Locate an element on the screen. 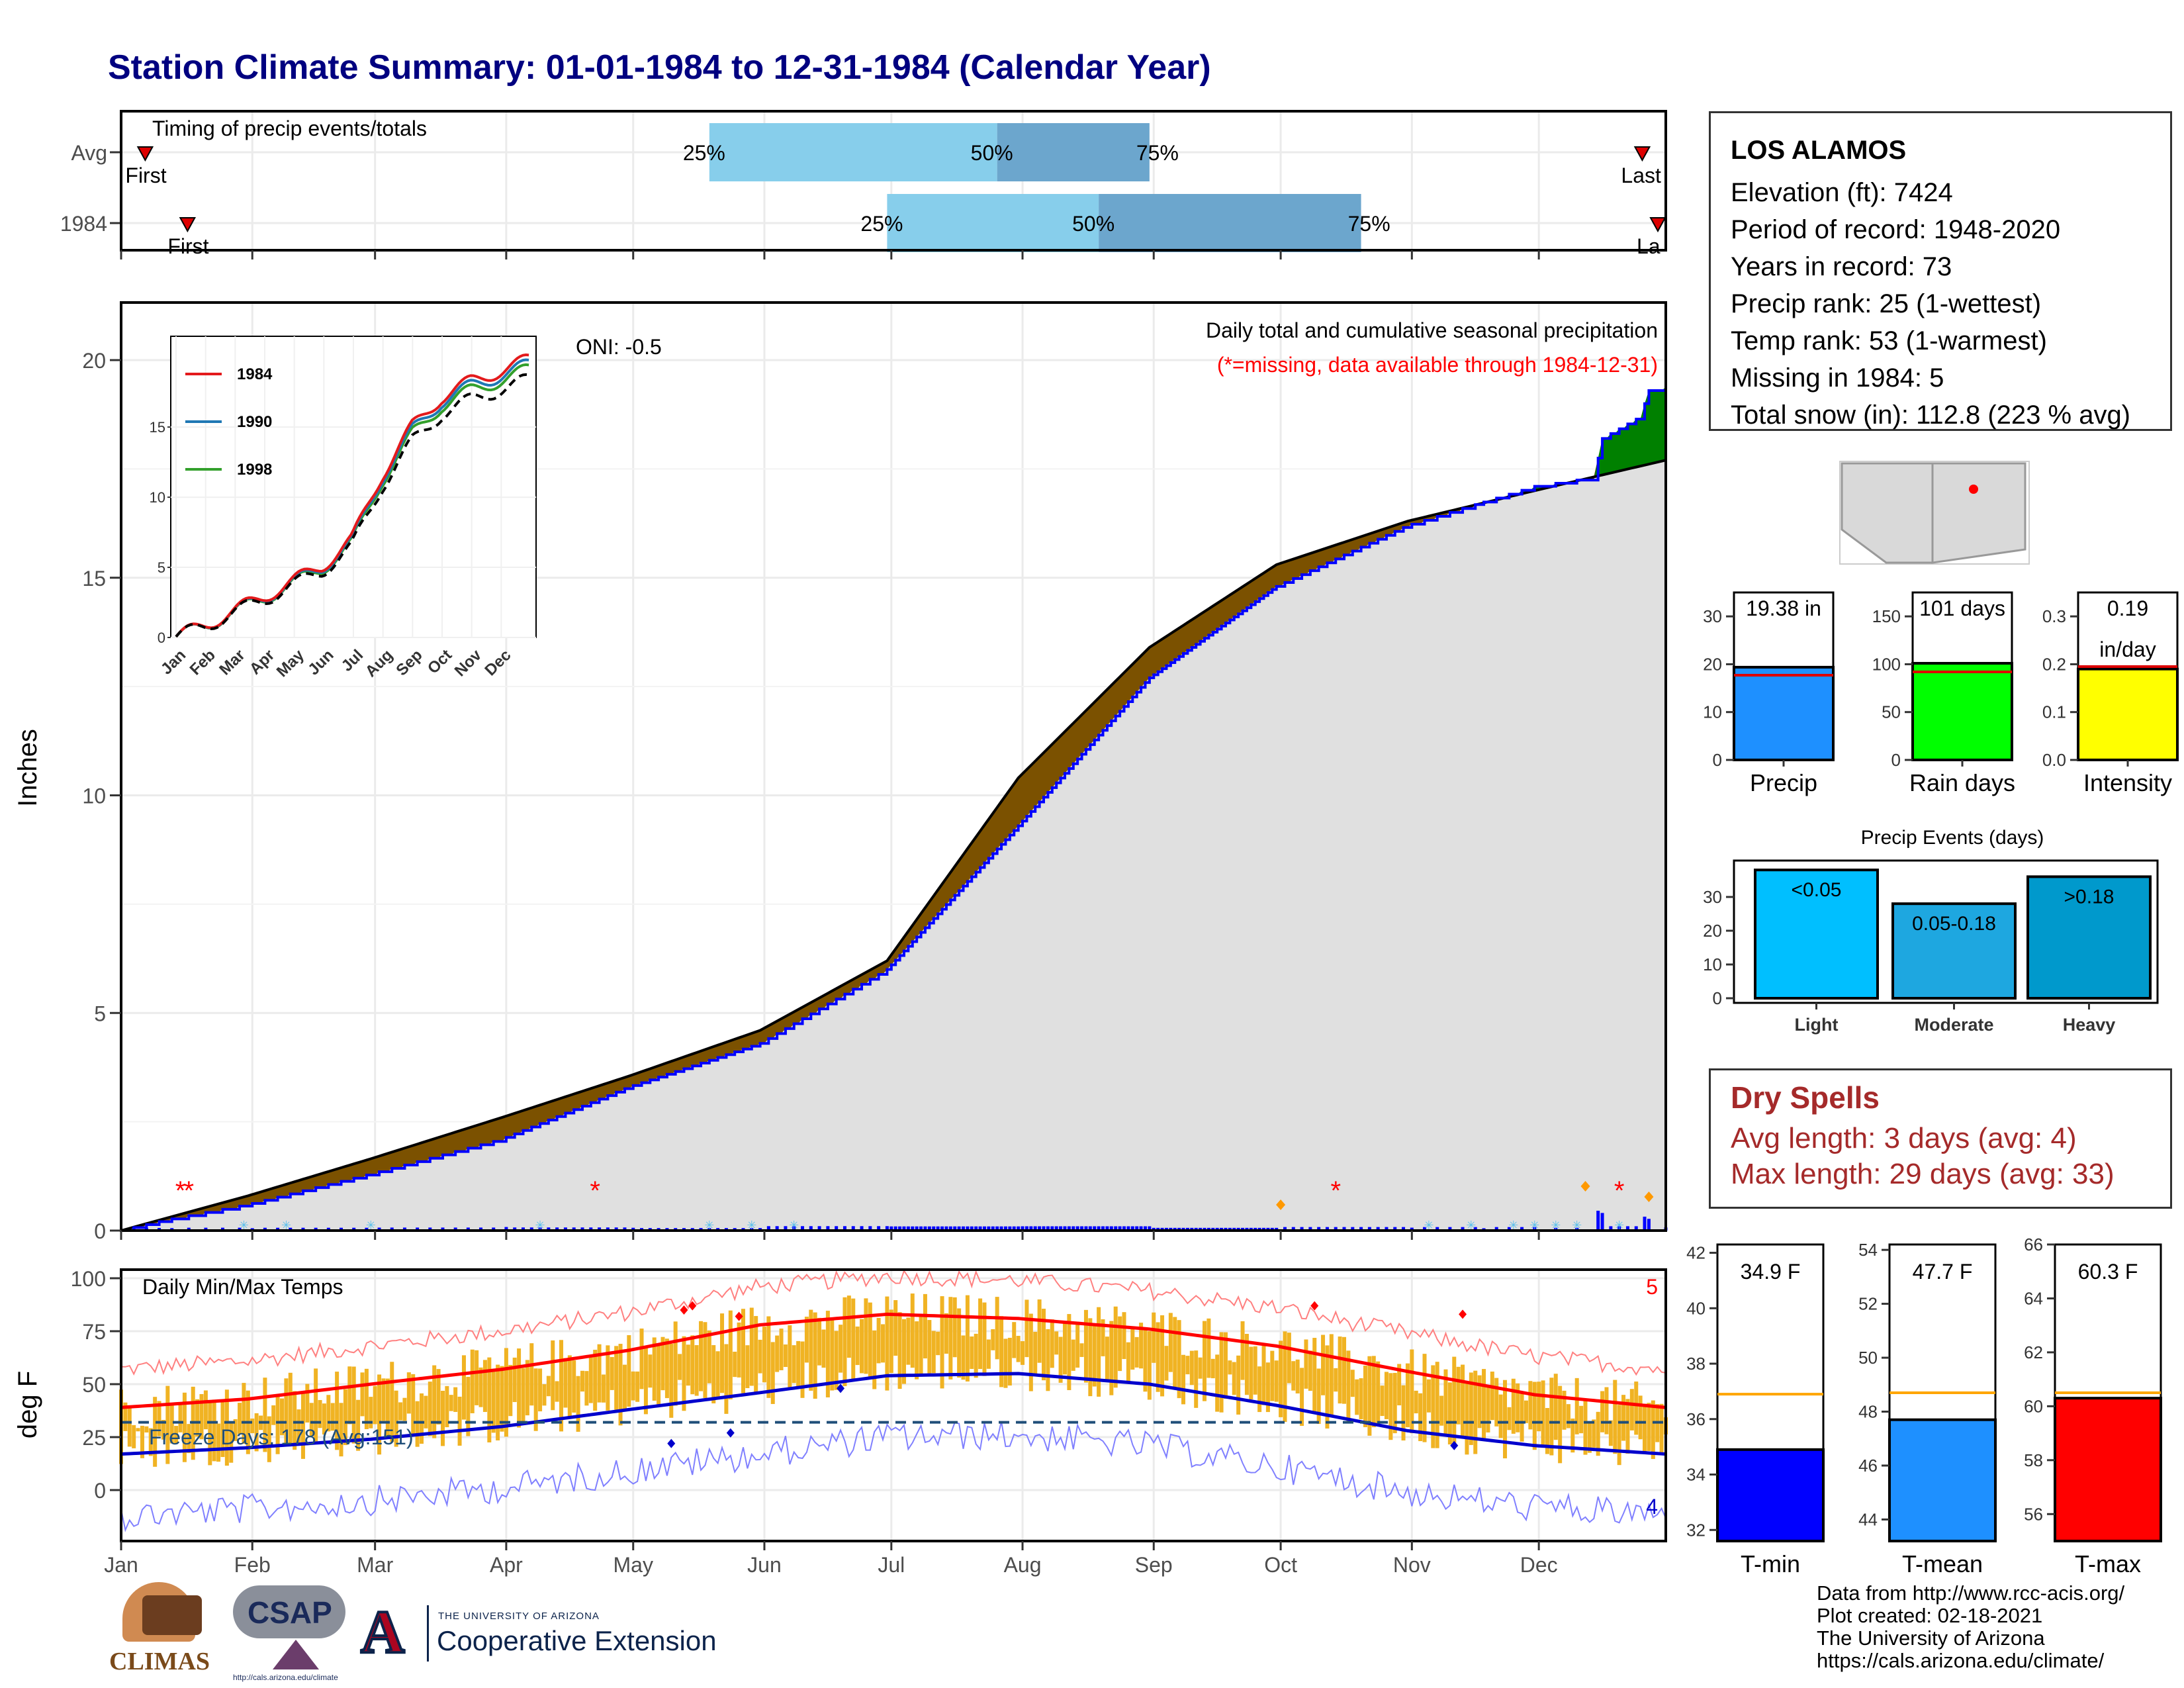 The image size is (2184, 1688). summary-bar-value: 19.38 in is located at coordinates (1783, 608).